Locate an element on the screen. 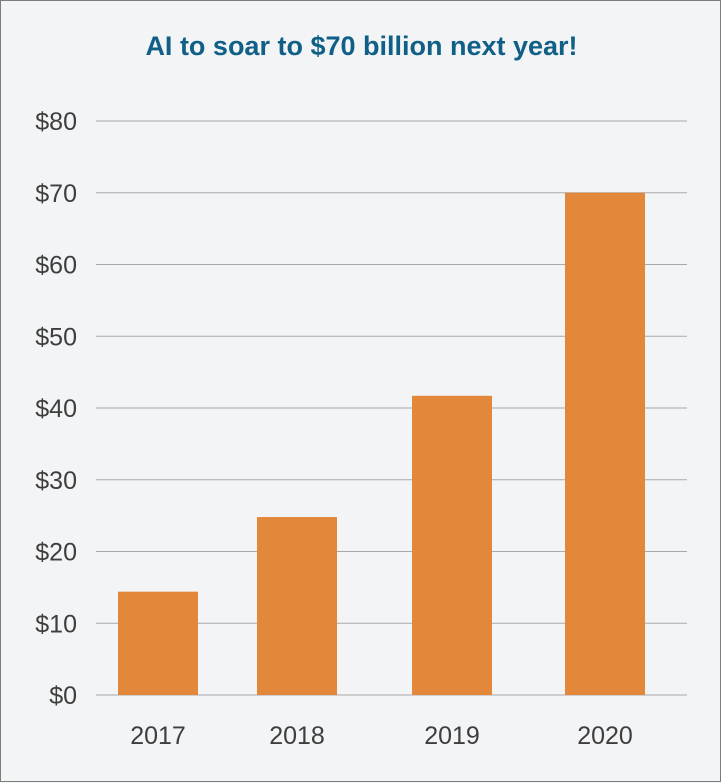  x-tick-label: 2017 is located at coordinates (158, 736).